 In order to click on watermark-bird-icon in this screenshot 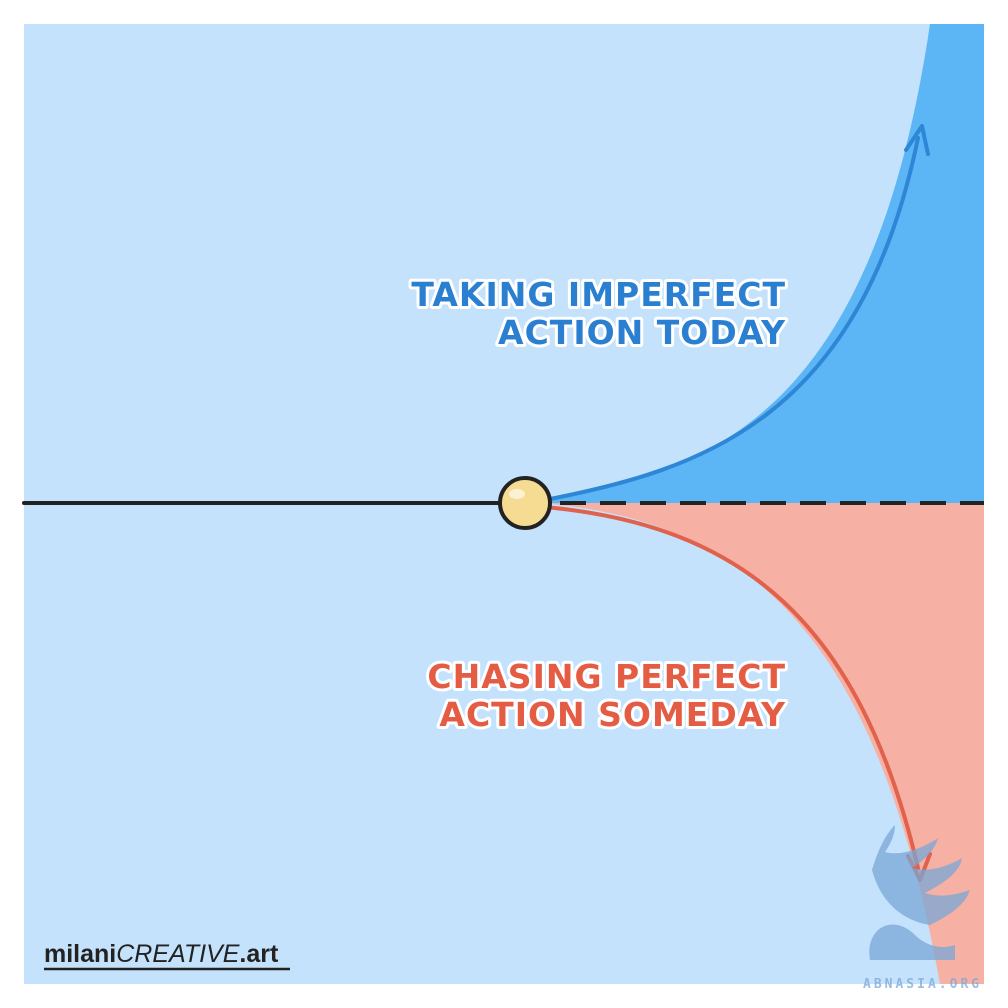, I will do `click(921, 875)`.